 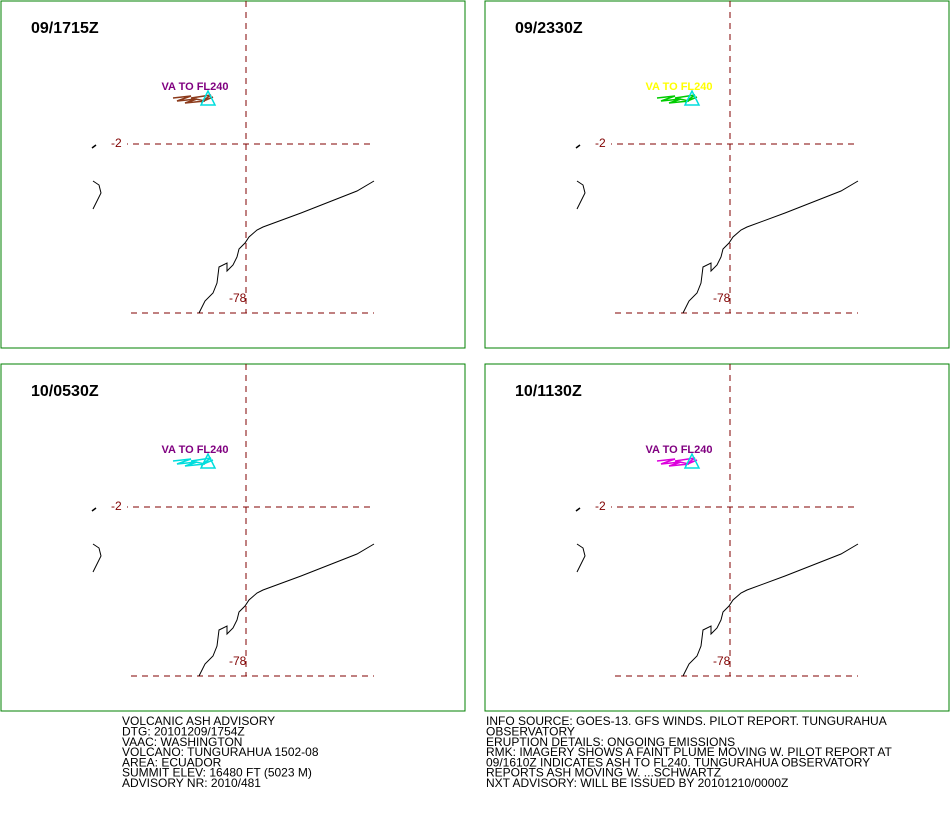 What do you see at coordinates (603, 773) in the screenshot?
I see `advisory-line: REPORTS ASH MOVING W. ...SCHWARTZ` at bounding box center [603, 773].